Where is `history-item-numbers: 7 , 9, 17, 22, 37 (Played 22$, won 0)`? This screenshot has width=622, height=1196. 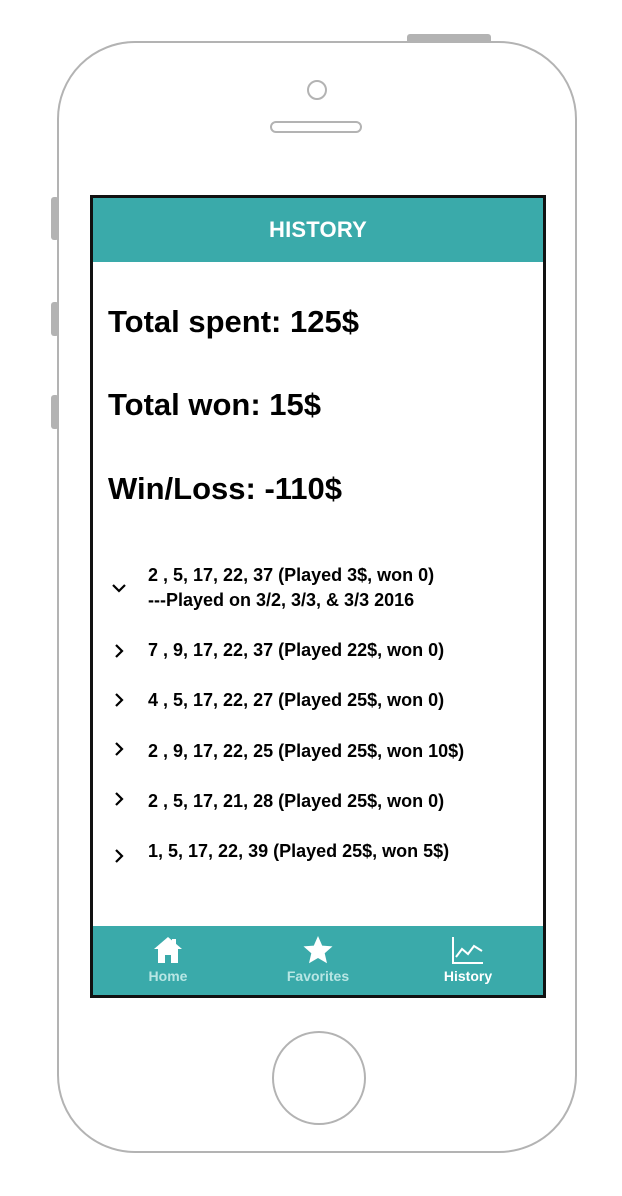
history-item-numbers: 7 , 9, 17, 22, 37 (Played 22$, won 0) is located at coordinates (296, 650).